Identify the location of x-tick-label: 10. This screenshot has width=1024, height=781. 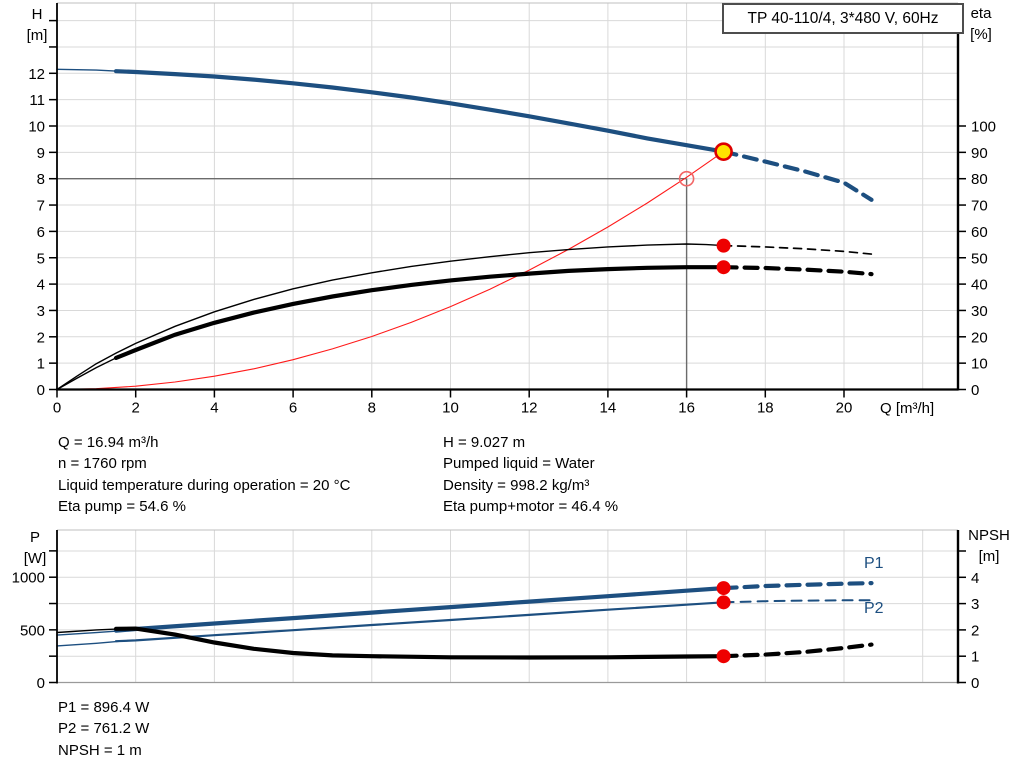
(450, 408).